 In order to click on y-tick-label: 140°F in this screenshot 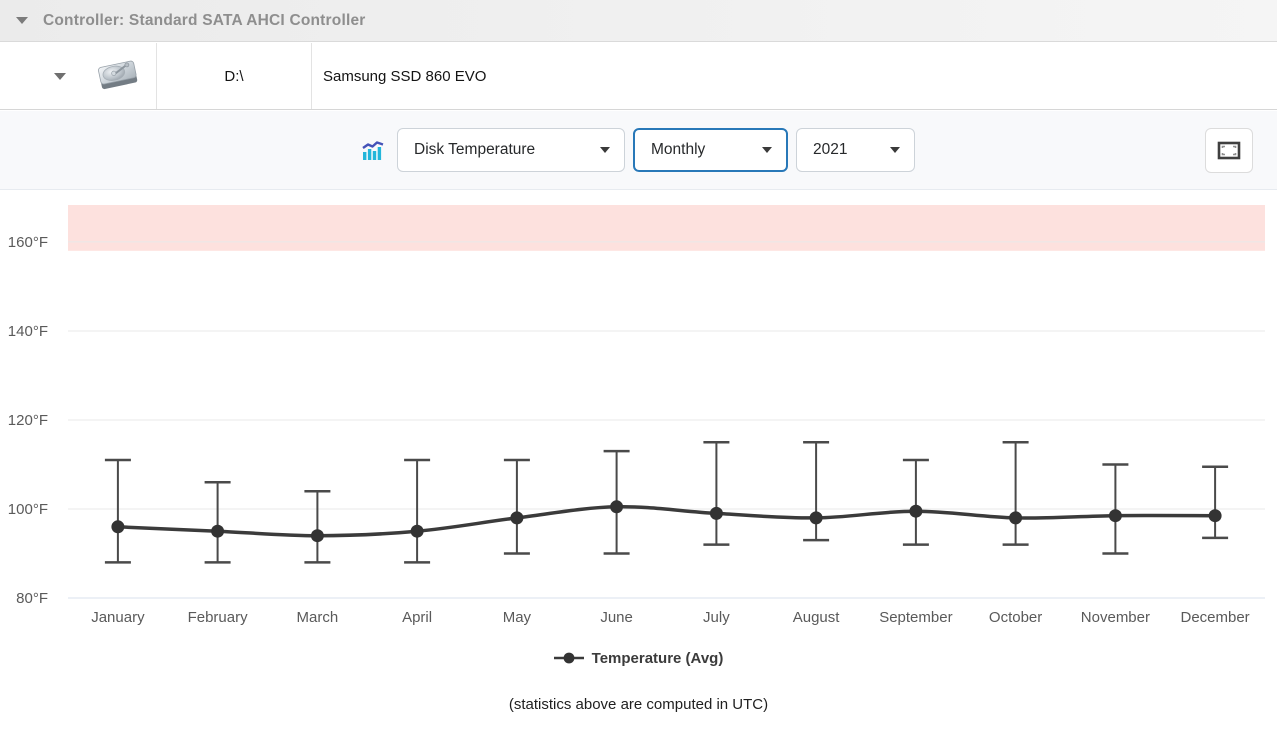, I will do `click(28, 331)`.